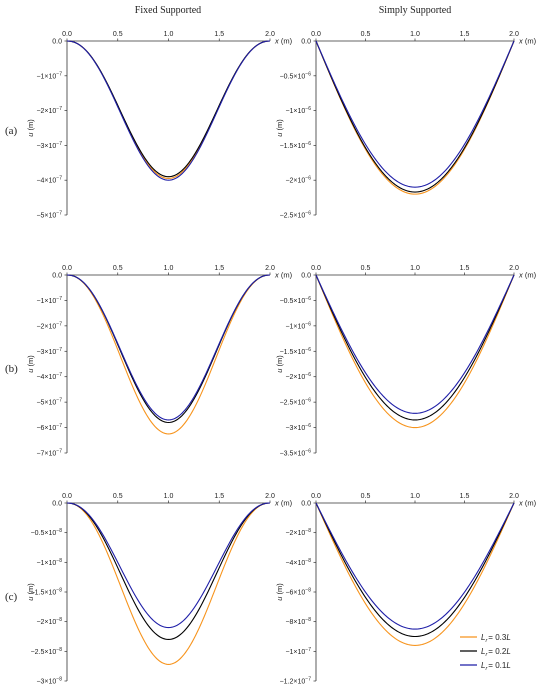 Image resolution: width=550 pixels, height=695 pixels. I want to click on column-title-simple: Simply Supported, so click(415, 10).